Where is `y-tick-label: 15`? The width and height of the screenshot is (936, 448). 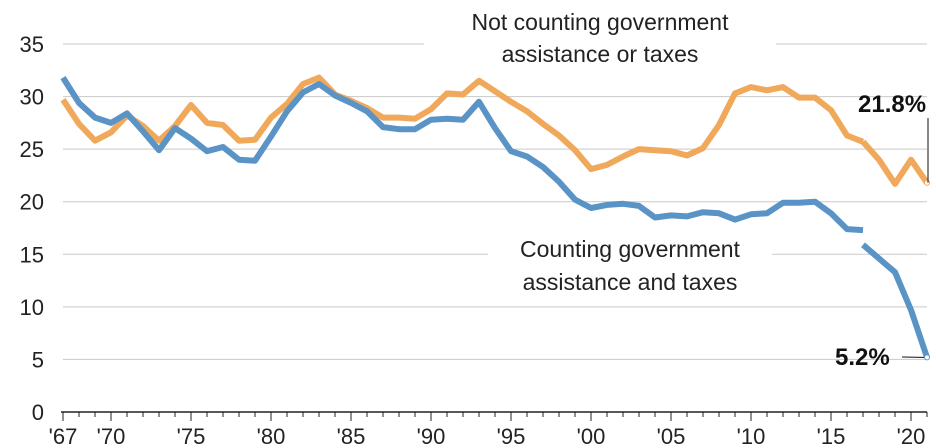
y-tick-label: 15 is located at coordinates (32, 254).